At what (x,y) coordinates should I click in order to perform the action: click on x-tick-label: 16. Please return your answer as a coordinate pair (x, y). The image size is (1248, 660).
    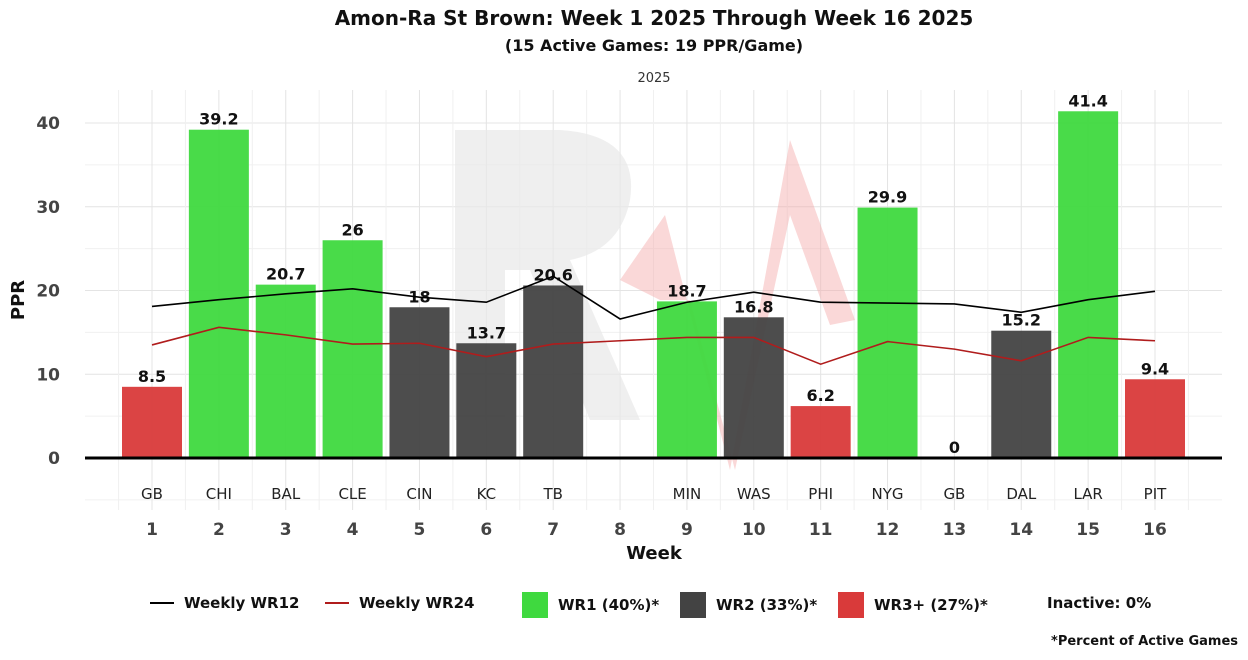
    Looking at the image, I should click on (1155, 530).